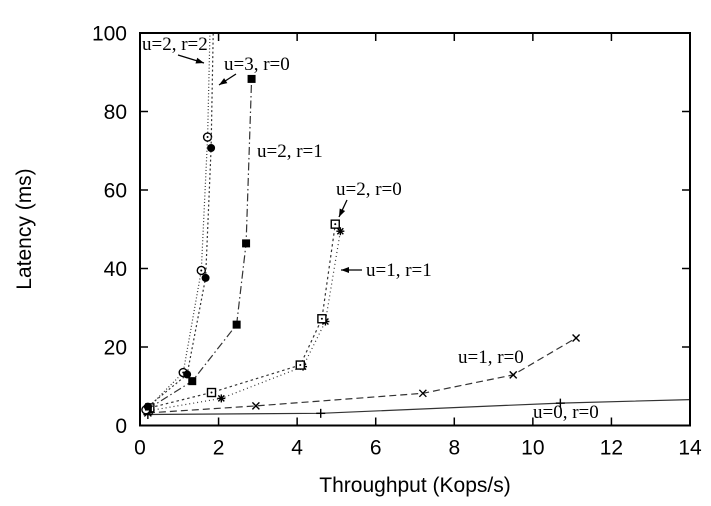  Describe the element at coordinates (219, 448) in the screenshot. I see `x-tick-label: 2` at that location.